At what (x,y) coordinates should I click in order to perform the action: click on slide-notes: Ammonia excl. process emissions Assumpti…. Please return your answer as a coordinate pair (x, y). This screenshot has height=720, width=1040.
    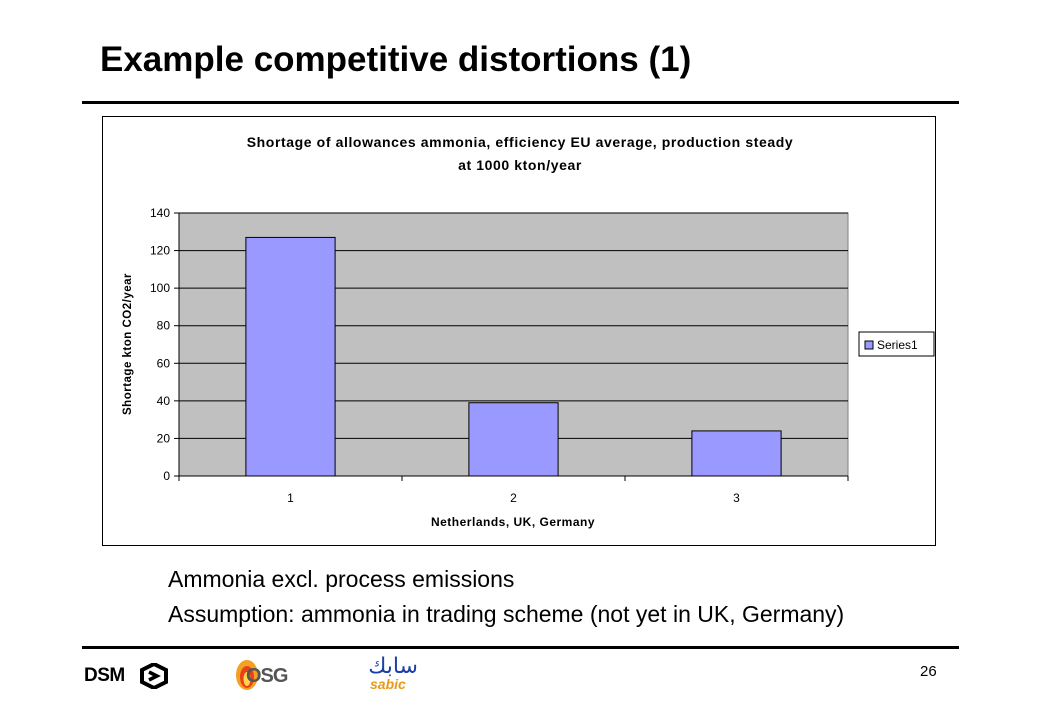
    Looking at the image, I should click on (506, 597).